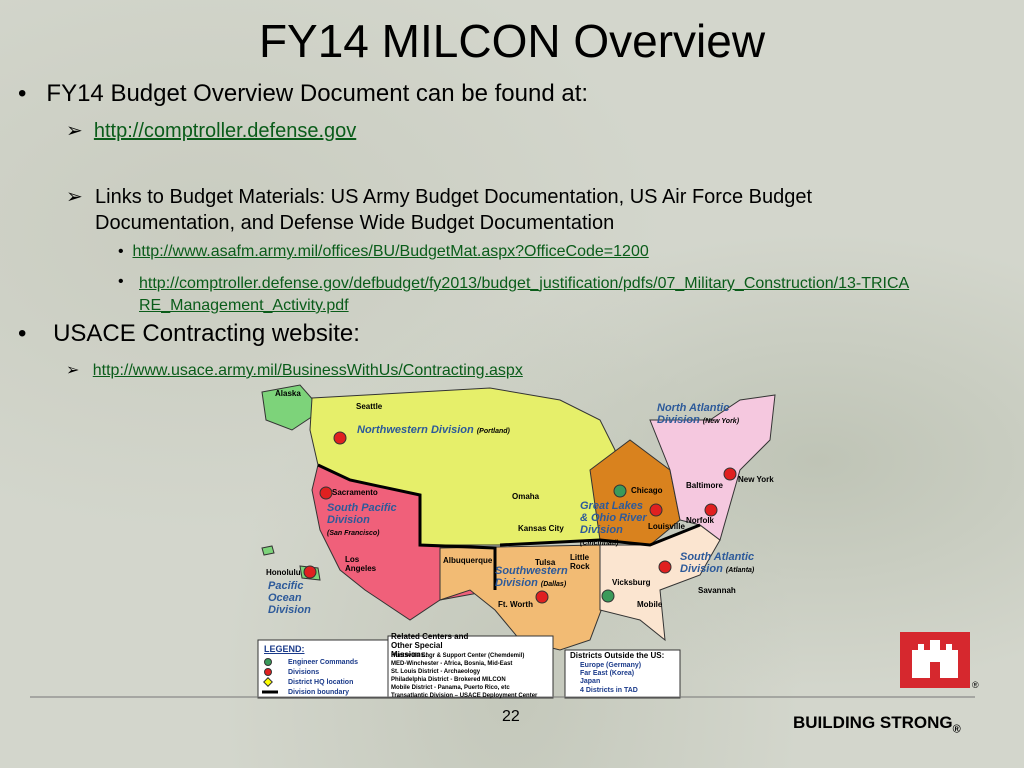  What do you see at coordinates (353, 533) in the screenshot?
I see `division-hq: (San Francisco)` at bounding box center [353, 533].